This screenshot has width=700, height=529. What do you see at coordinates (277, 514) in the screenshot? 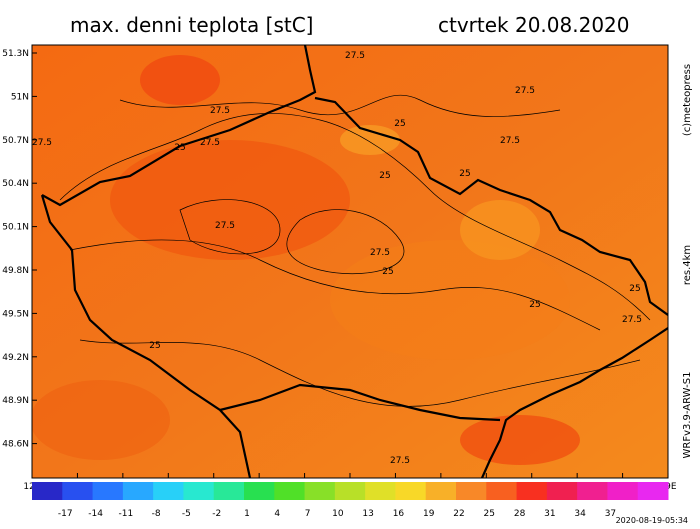
I see `colorbar-label: 4` at bounding box center [277, 514].